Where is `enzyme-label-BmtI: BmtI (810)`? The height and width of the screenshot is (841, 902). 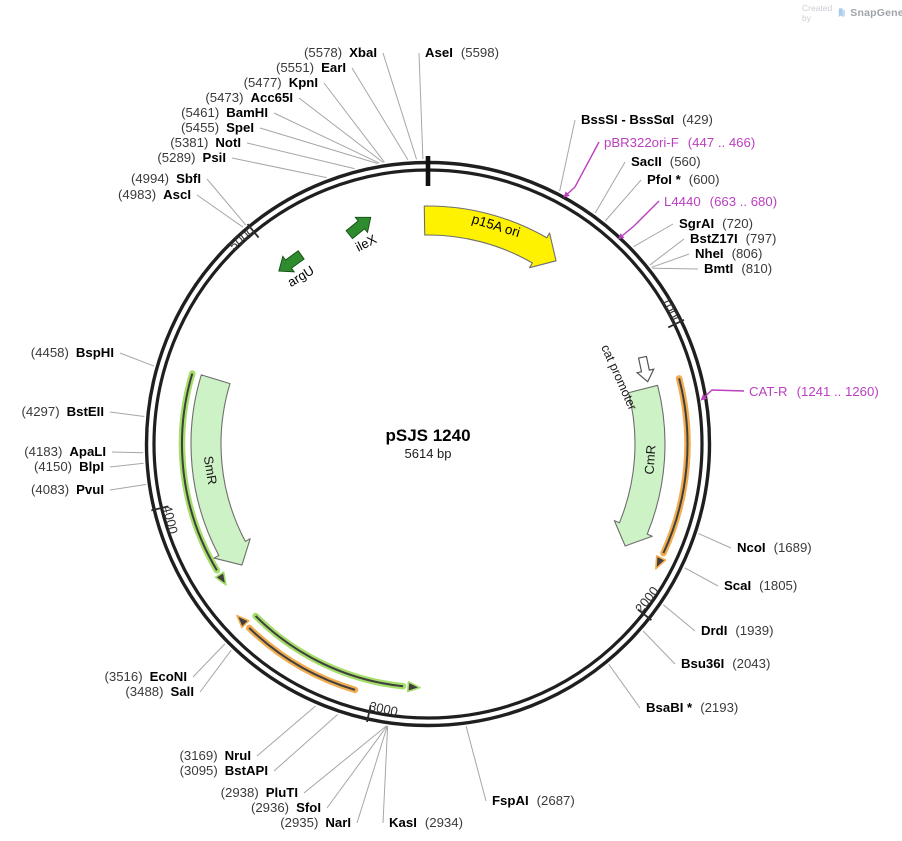 enzyme-label-BmtI: BmtI (810) is located at coordinates (738, 268).